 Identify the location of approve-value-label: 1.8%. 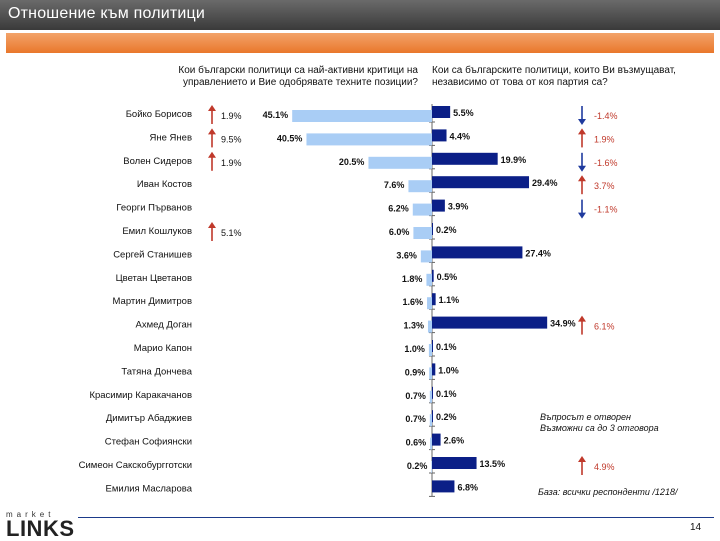
(412, 279).